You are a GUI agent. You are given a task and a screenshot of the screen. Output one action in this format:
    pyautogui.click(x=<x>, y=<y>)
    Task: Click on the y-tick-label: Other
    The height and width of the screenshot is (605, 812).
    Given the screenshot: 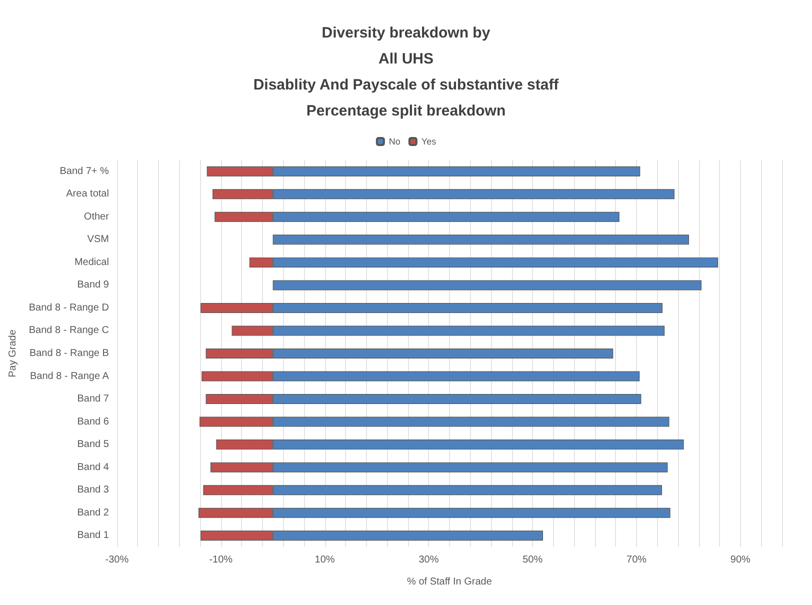 What is the action you would take?
    pyautogui.click(x=97, y=216)
    